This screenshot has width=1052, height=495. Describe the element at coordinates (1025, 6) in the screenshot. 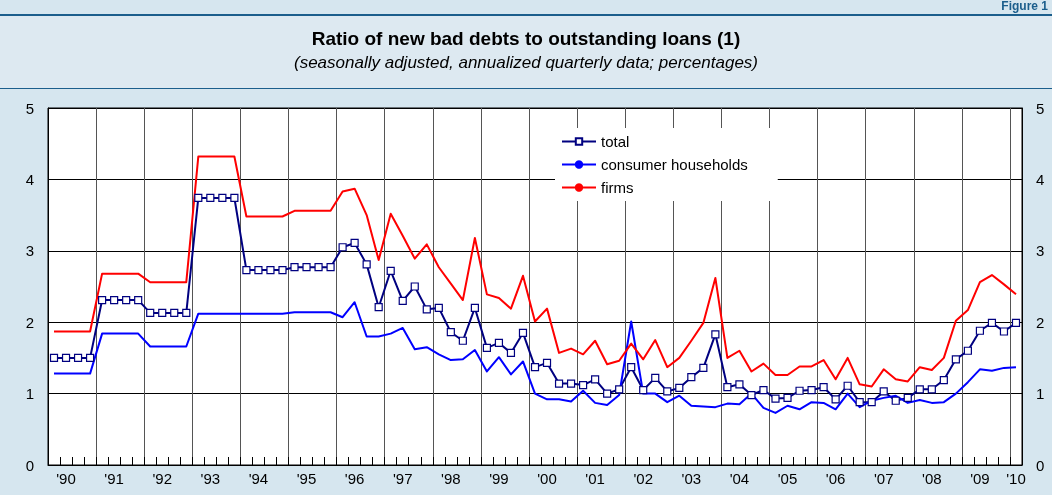

I see `caption: Figure 1` at that location.